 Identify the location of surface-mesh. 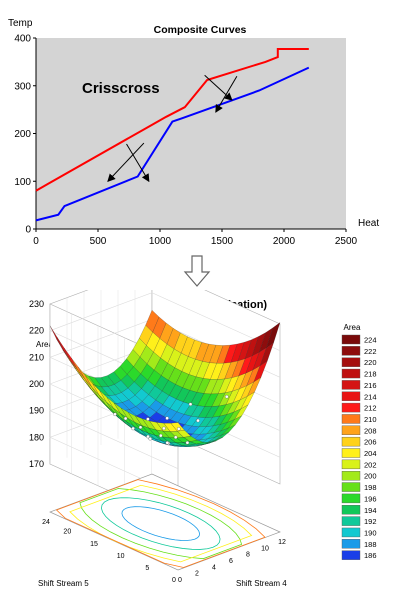
(165, 378).